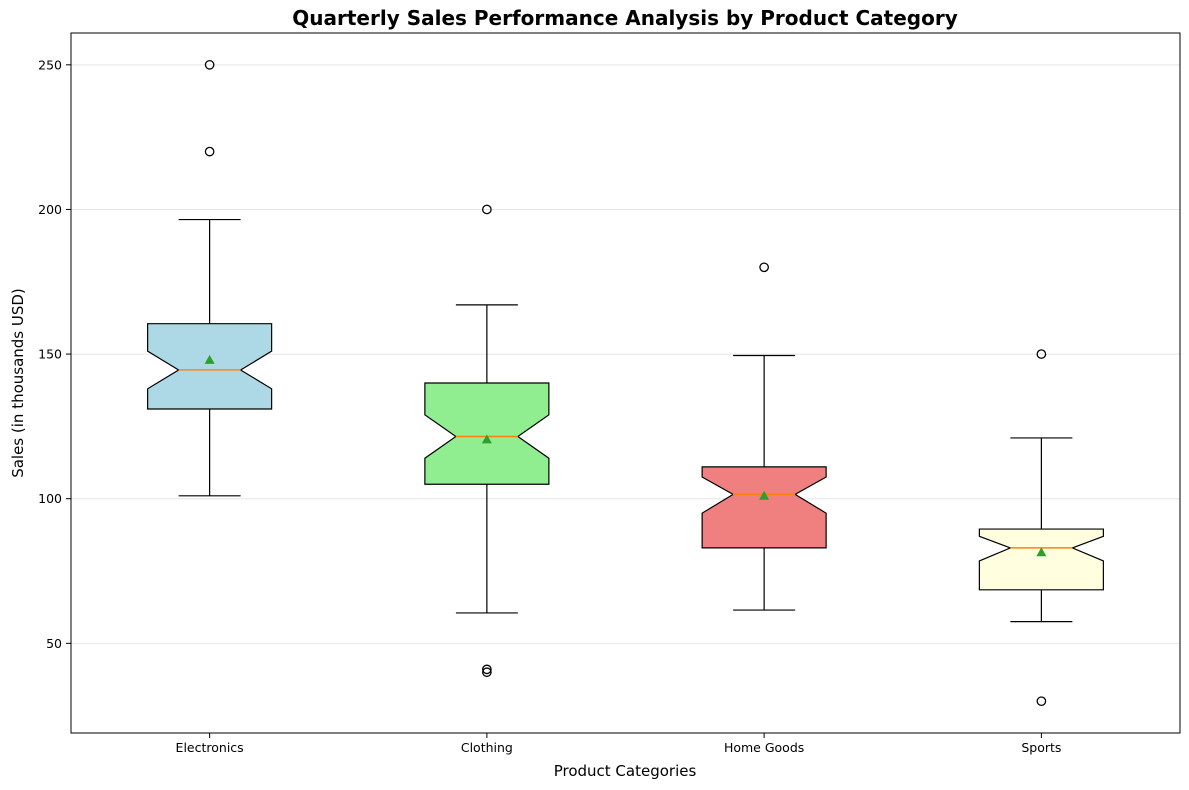 The height and width of the screenshot is (790, 1189). I want to click on x-tick-label: Electronics, so click(210, 747).